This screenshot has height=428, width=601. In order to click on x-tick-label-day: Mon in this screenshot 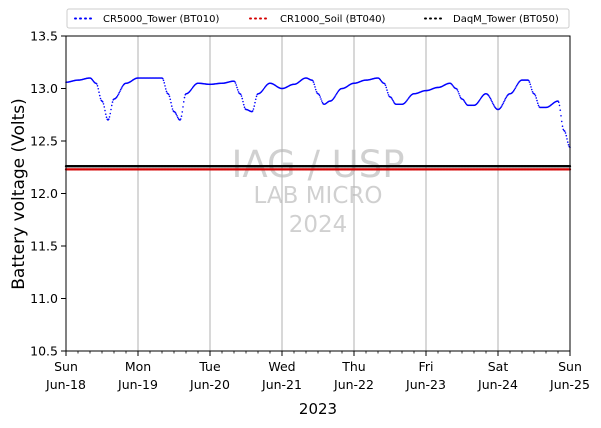, I will do `click(138, 366)`.